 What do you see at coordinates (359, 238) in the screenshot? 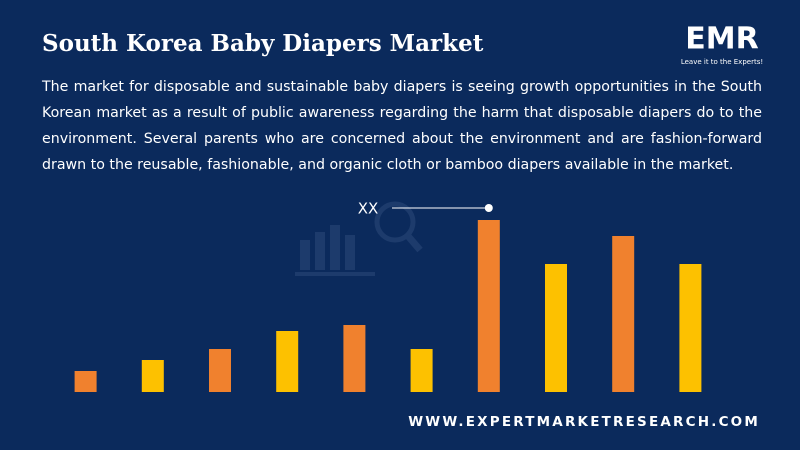
I see `background-icon` at bounding box center [359, 238].